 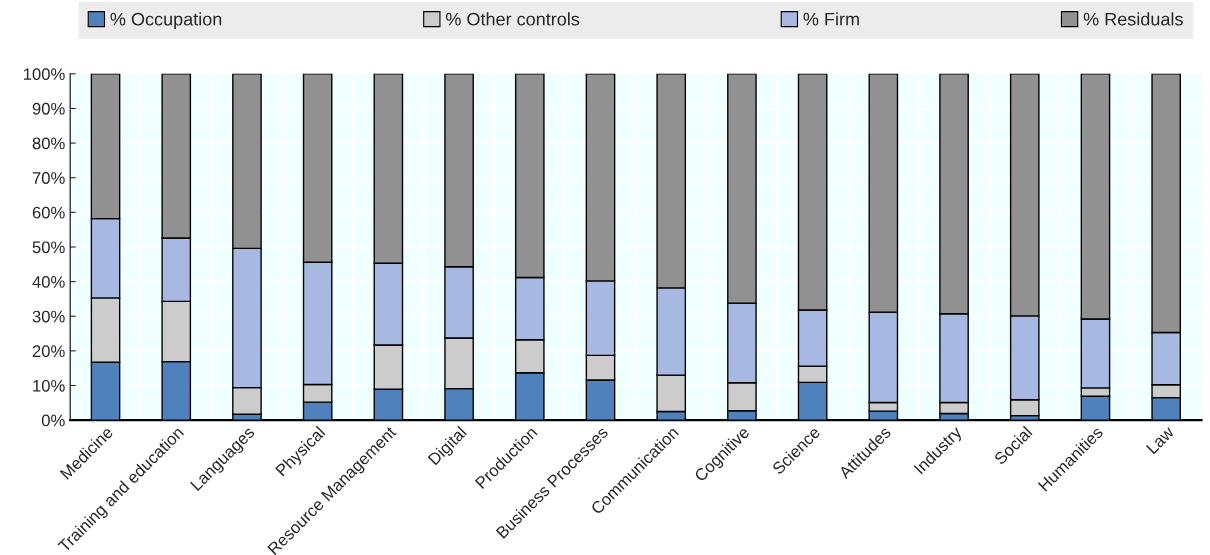 I want to click on y-tick-label: 90%, so click(x=48, y=108).